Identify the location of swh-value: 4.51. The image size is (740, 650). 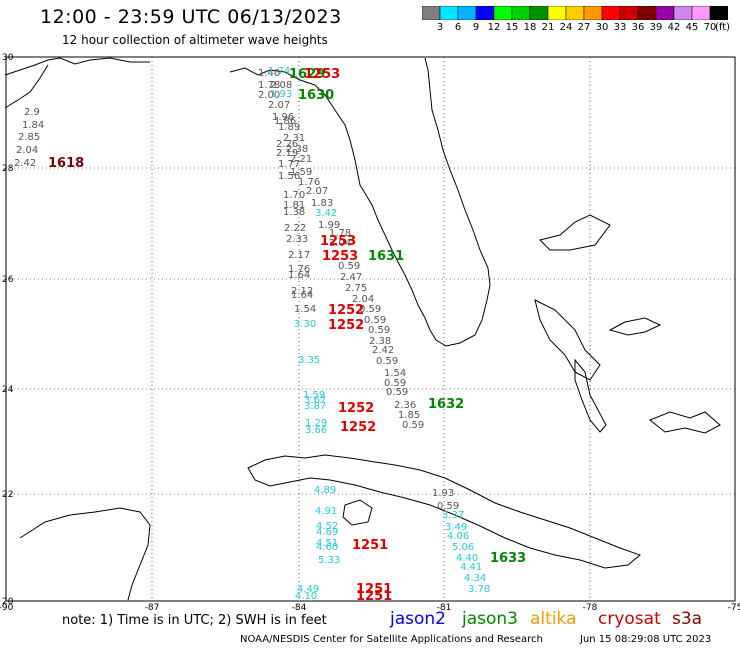
(327, 543).